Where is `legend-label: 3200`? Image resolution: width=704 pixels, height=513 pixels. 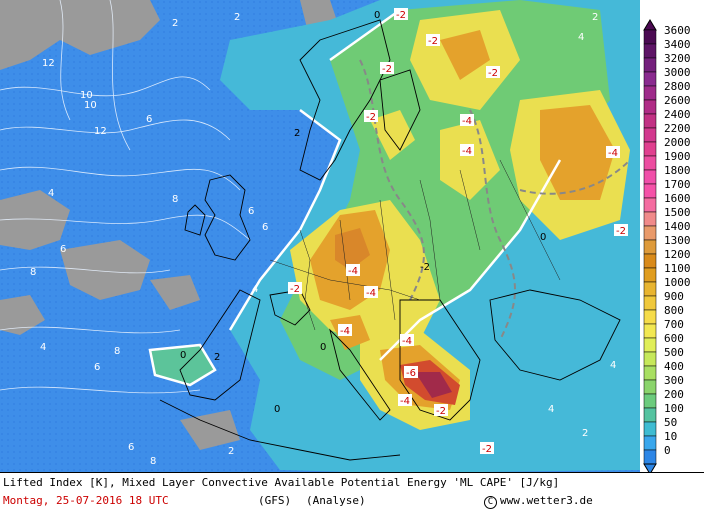 legend-label: 3200 is located at coordinates (677, 58).